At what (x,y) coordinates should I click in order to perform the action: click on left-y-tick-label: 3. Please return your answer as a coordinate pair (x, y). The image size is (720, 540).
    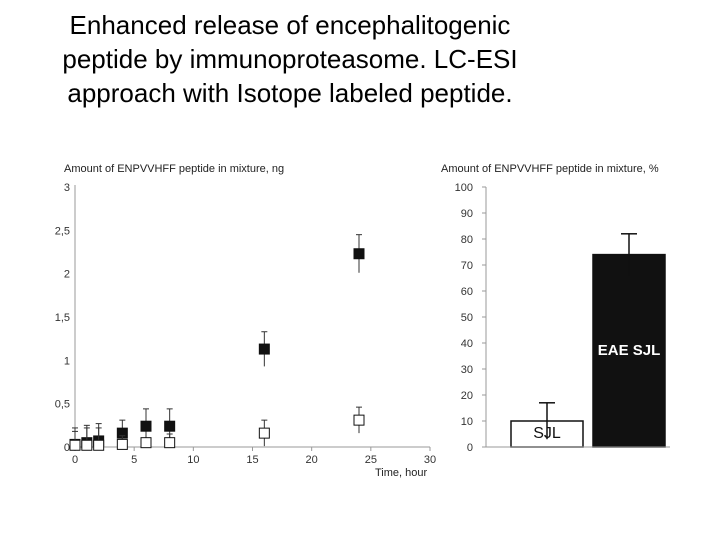
    Looking at the image, I should click on (67, 188).